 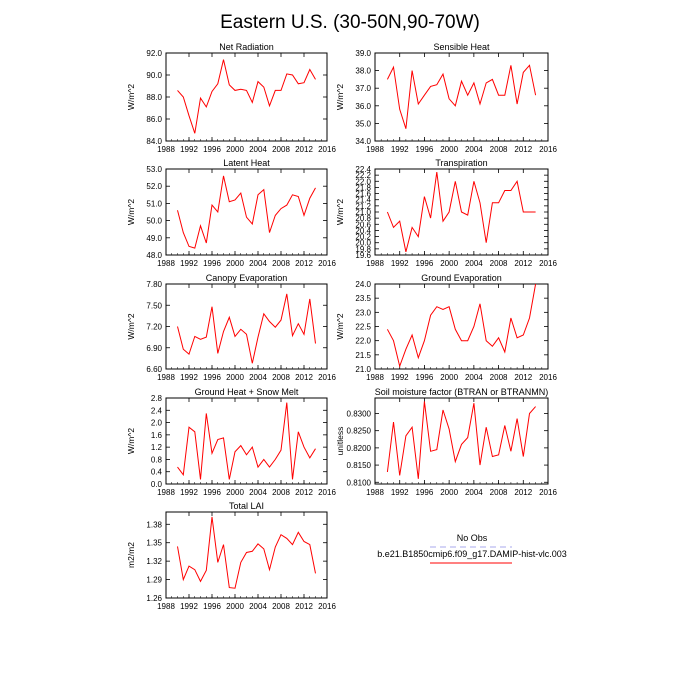 I want to click on y-tick-label: 1.26, so click(x=154, y=598).